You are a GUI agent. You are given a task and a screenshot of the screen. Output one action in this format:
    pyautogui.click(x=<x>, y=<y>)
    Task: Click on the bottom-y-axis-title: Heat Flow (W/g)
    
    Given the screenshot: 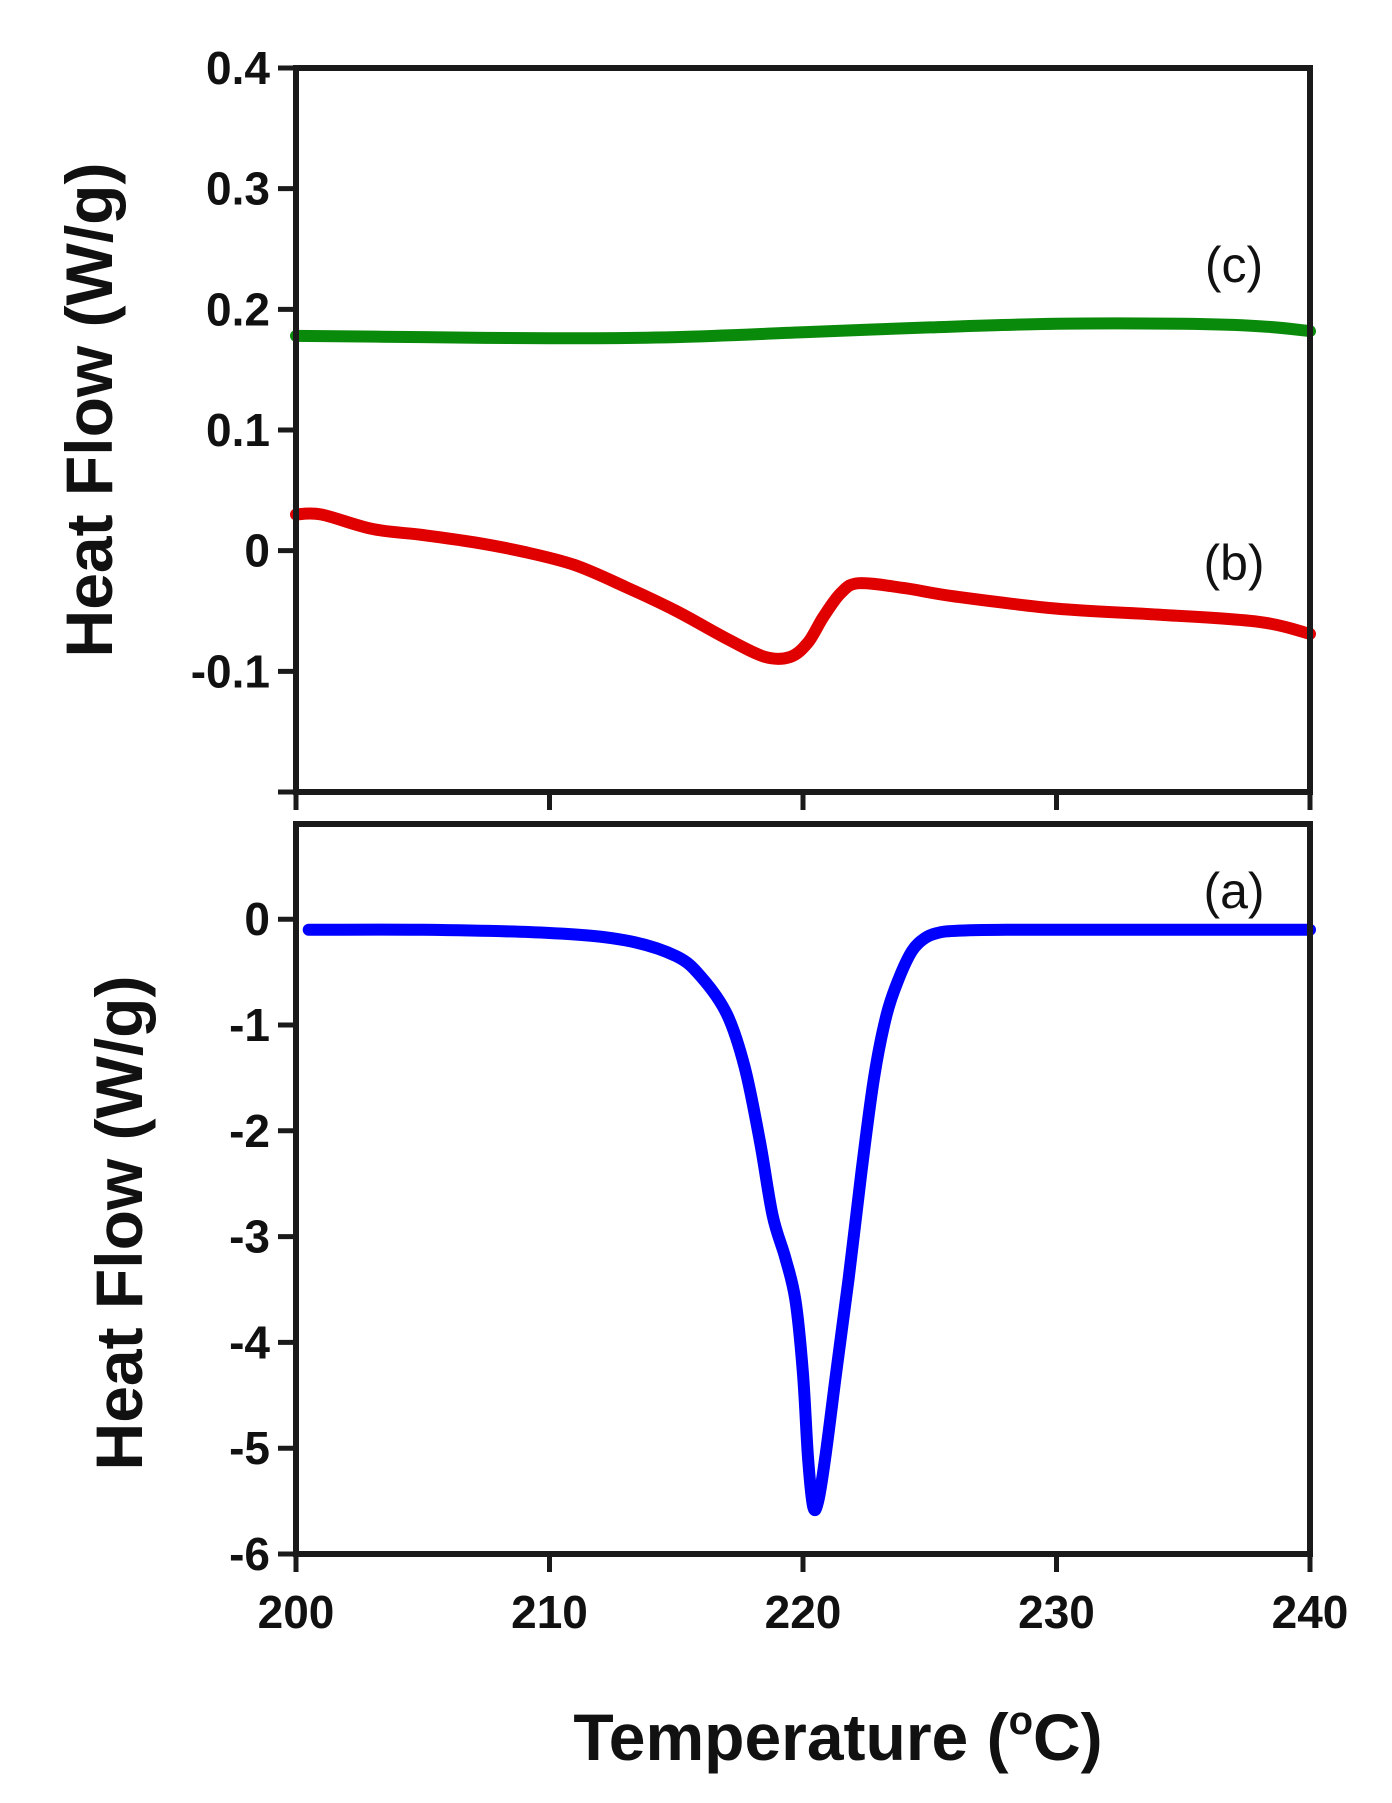 What is the action you would take?
    pyautogui.click(x=119, y=1223)
    